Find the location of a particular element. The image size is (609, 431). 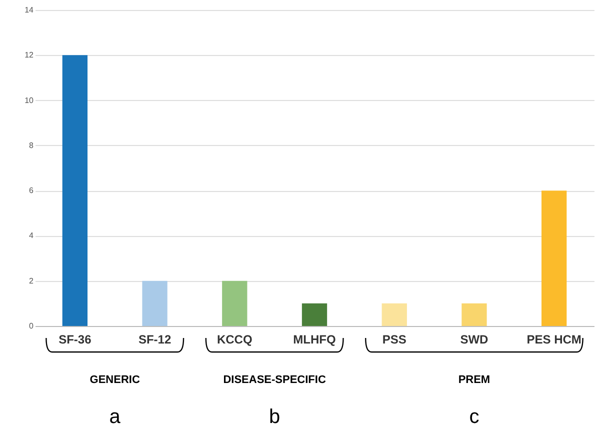

y-tick-label: 10 is located at coordinates (29, 100).